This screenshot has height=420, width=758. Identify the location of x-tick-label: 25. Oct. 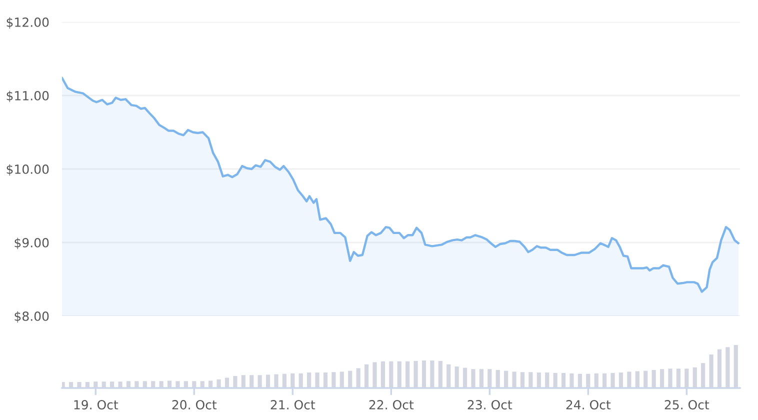
(687, 405).